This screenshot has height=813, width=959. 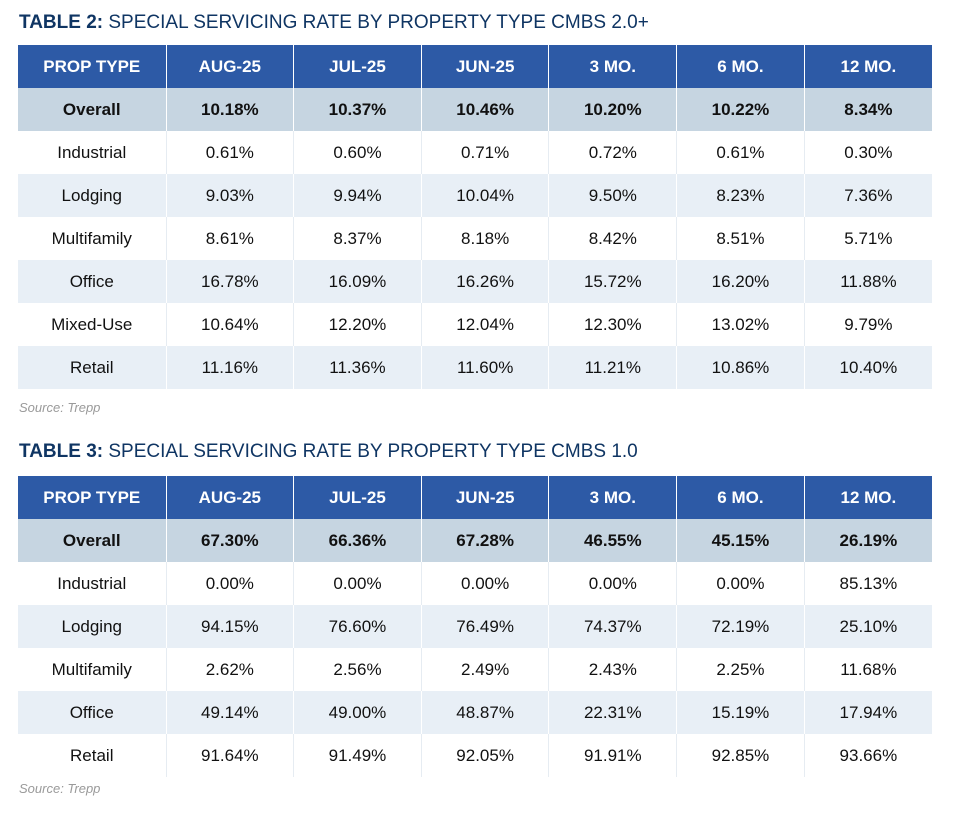 I want to click on column-header: JUL-25, so click(x=357, y=66).